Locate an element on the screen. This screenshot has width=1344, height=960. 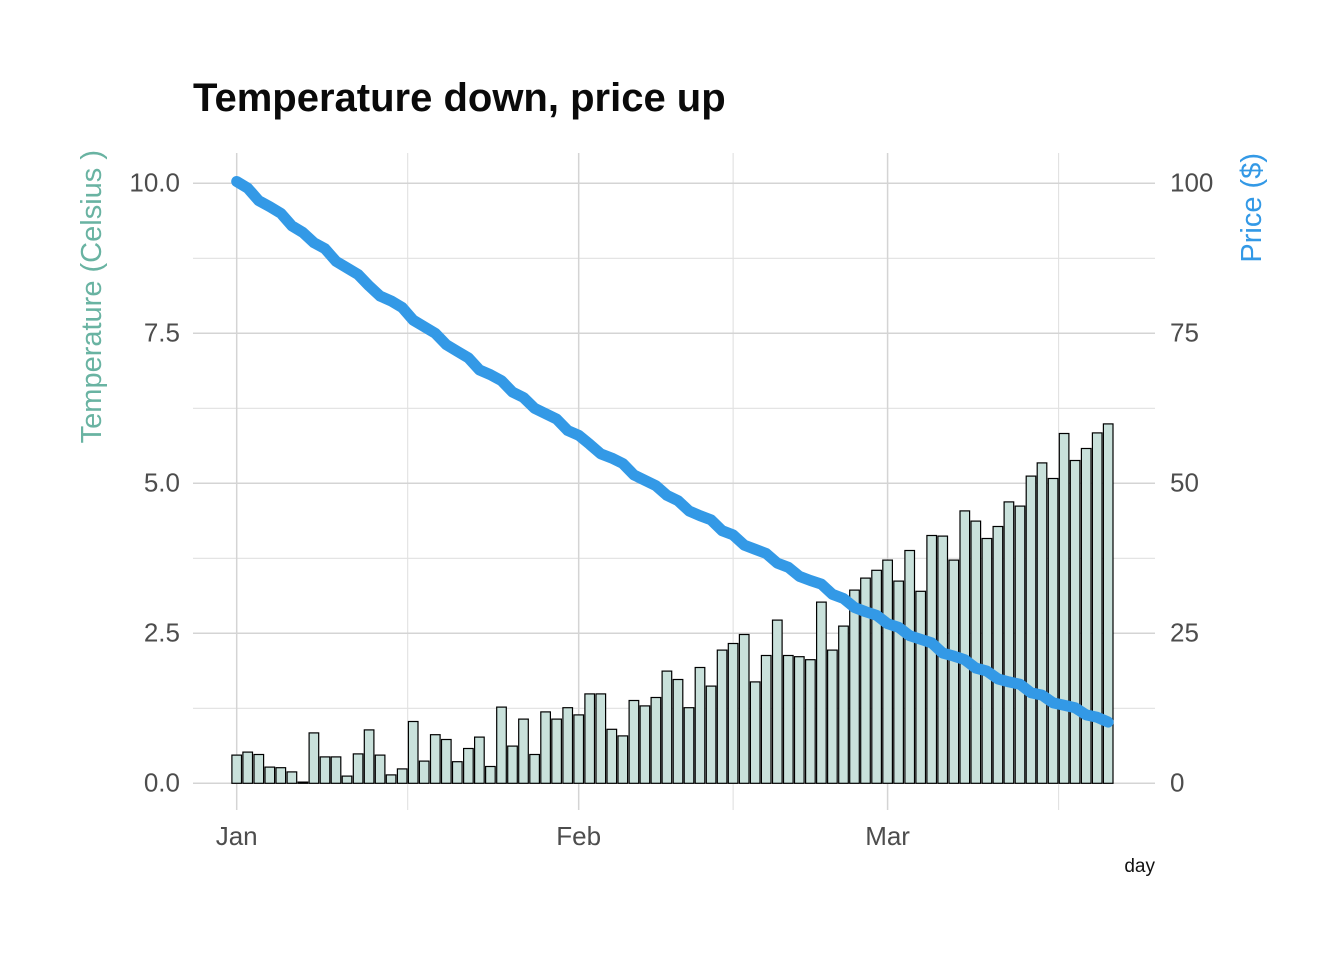
x-tick-label: Mar is located at coordinates (887, 836).